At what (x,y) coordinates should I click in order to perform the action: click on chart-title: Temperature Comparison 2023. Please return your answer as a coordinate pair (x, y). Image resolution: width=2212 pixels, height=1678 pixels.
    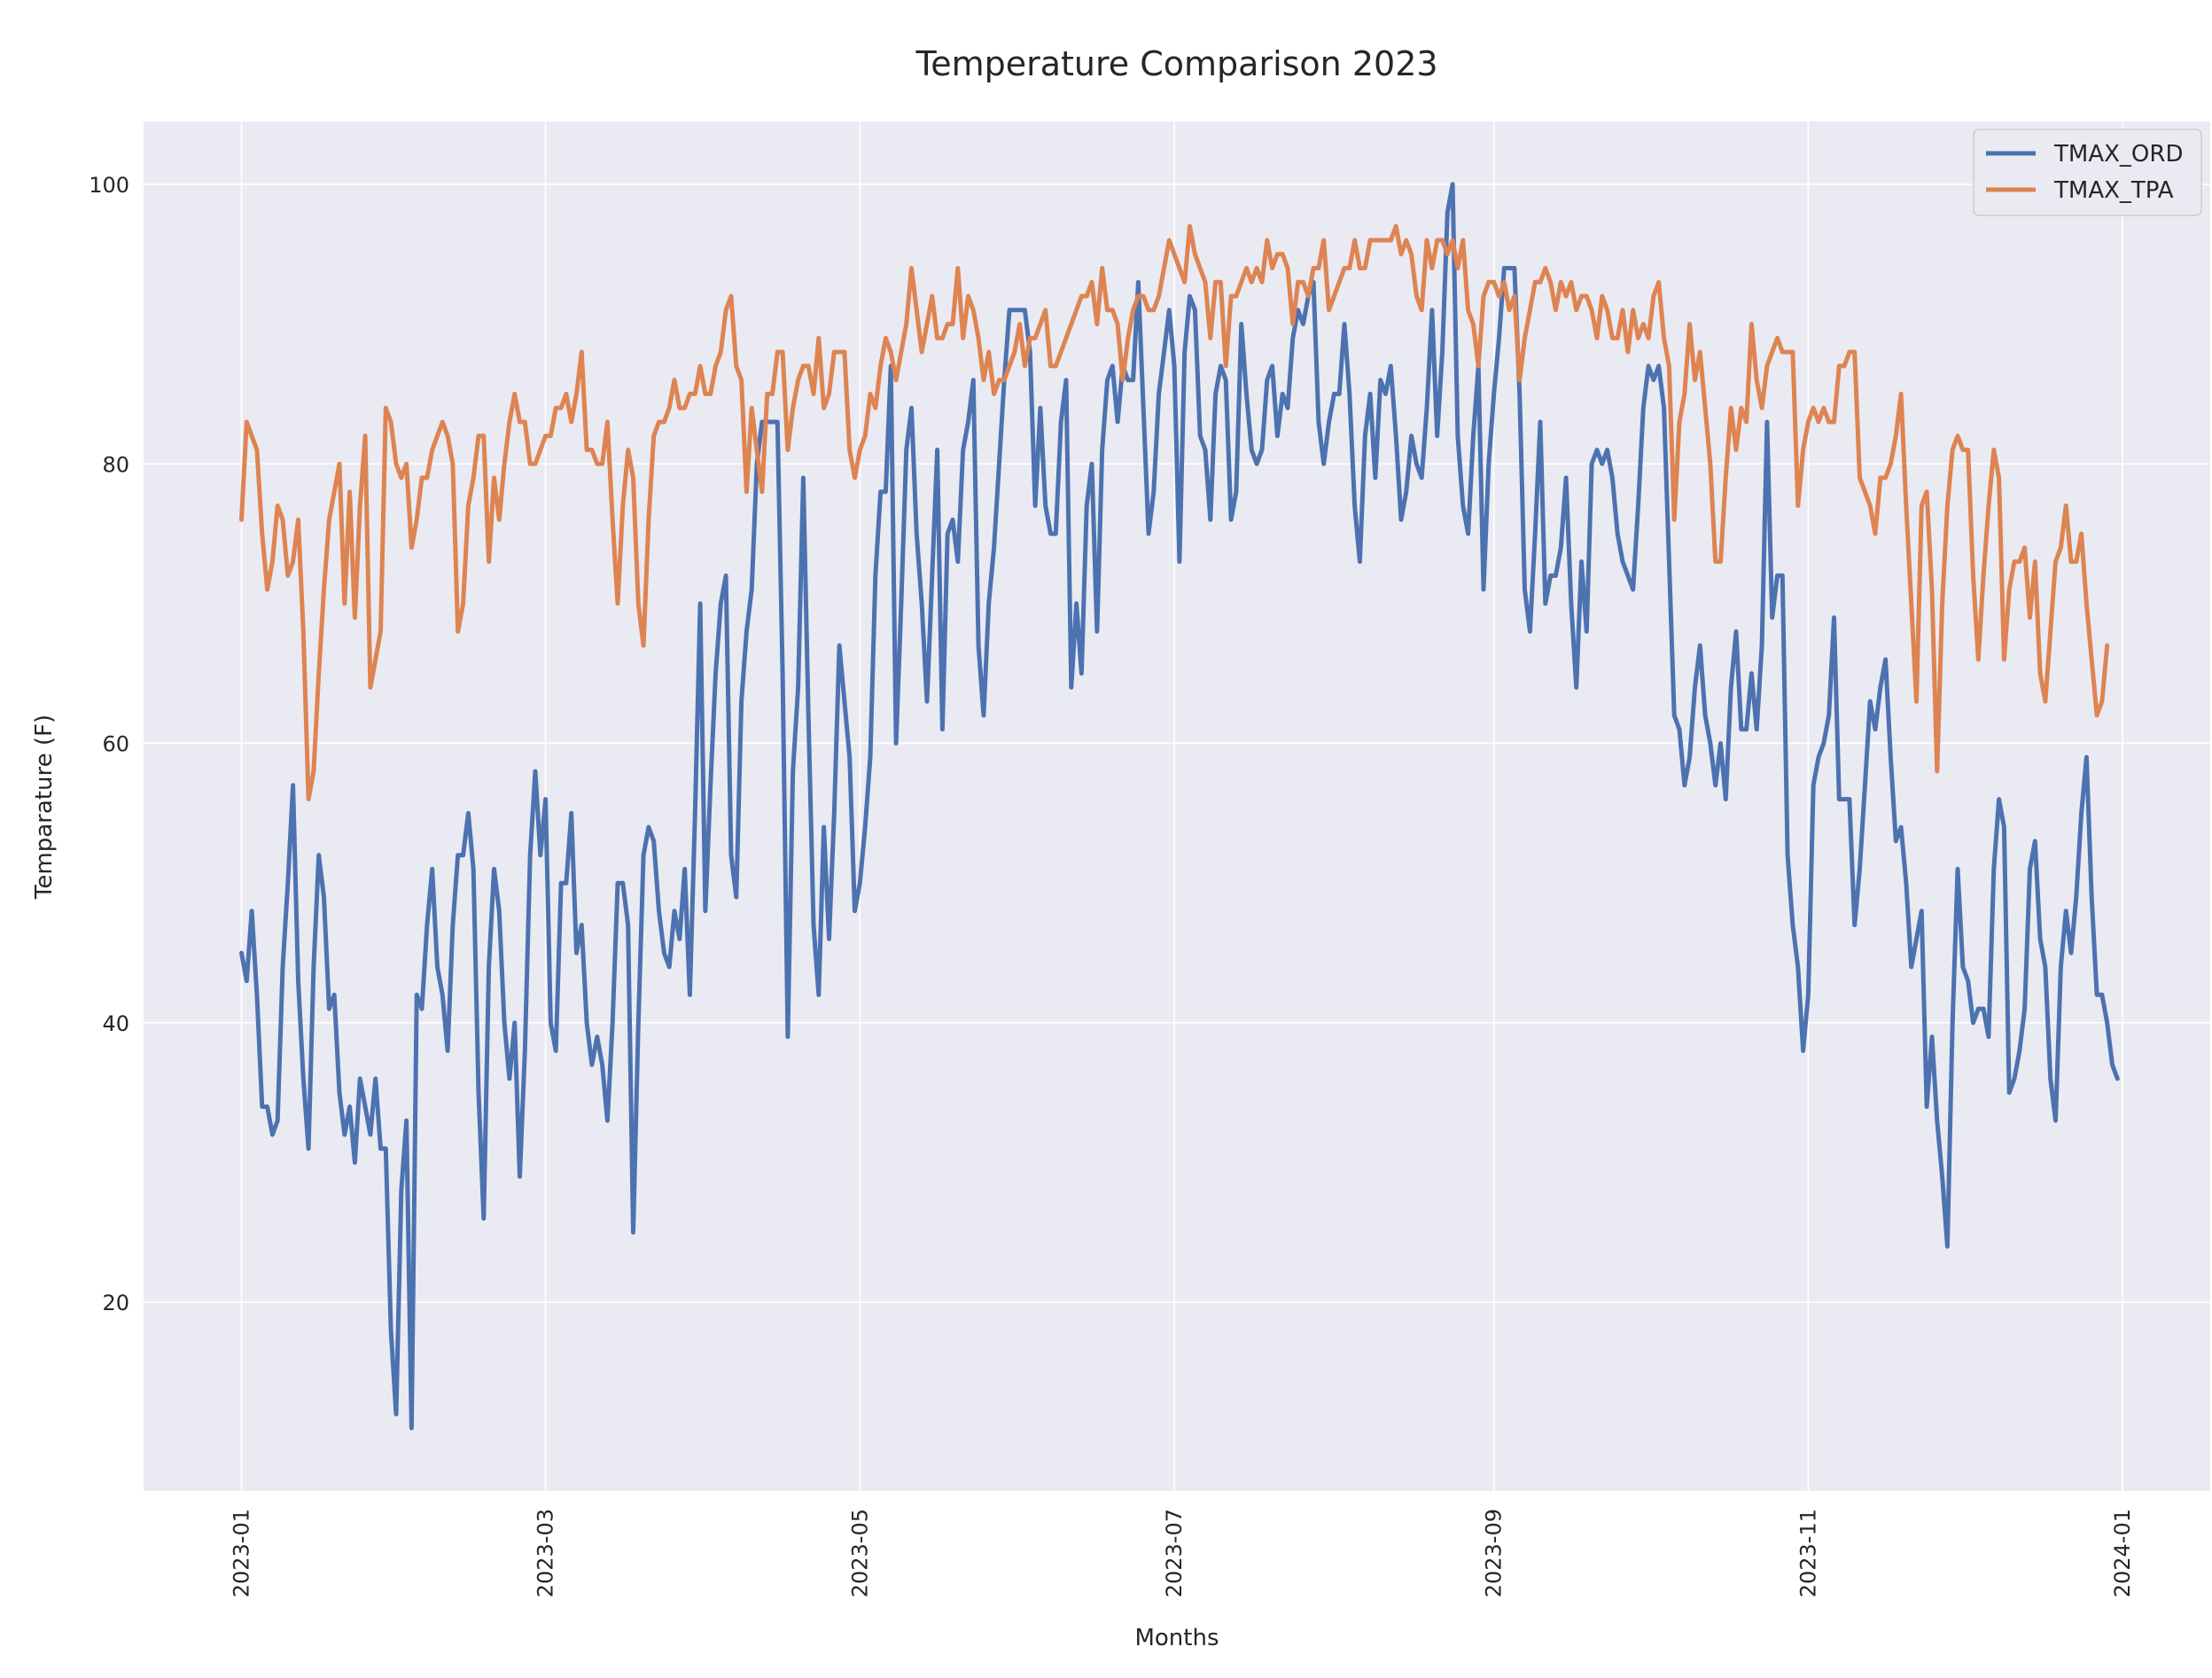
    Looking at the image, I should click on (1176, 64).